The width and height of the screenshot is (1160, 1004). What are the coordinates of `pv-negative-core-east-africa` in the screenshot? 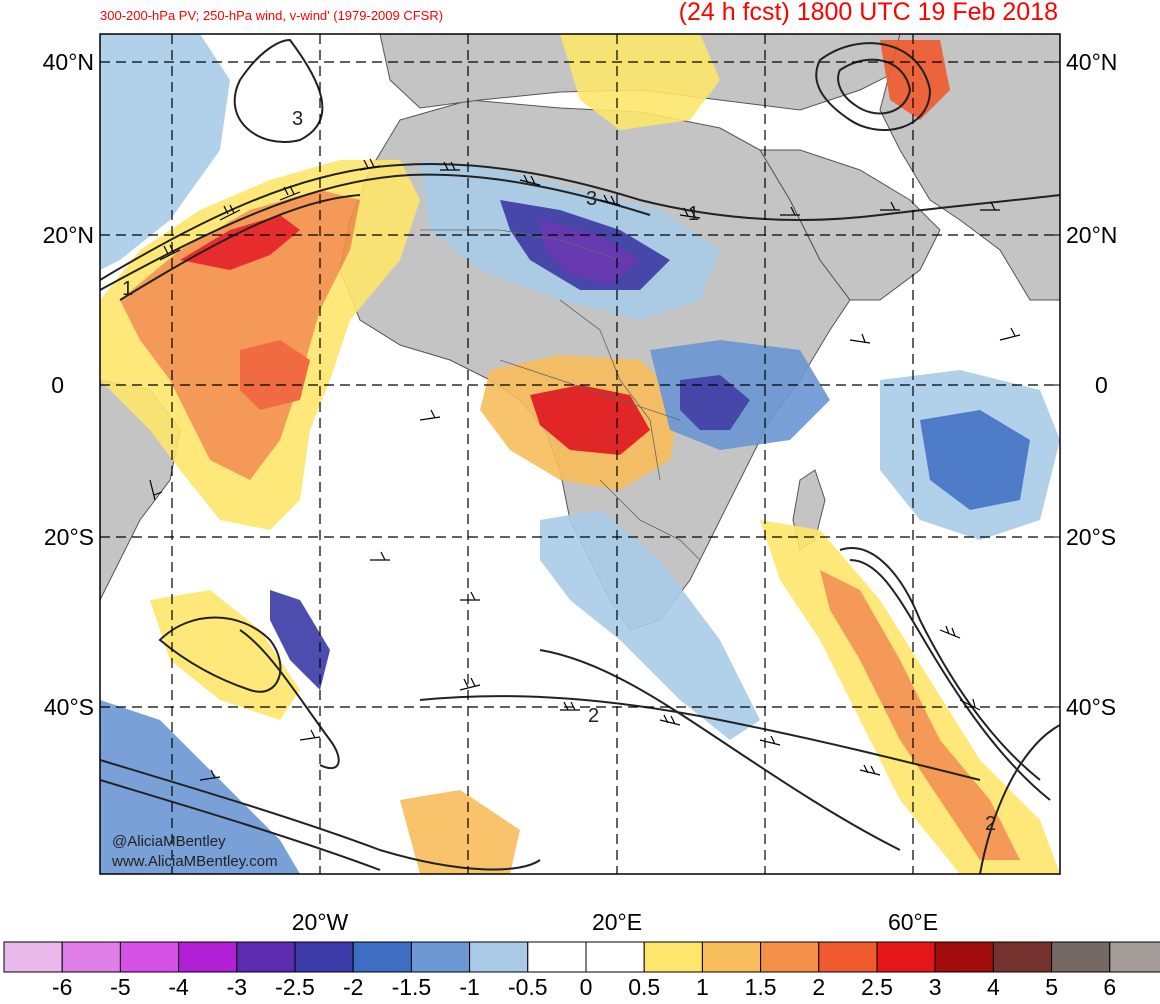 It's located at (715, 402).